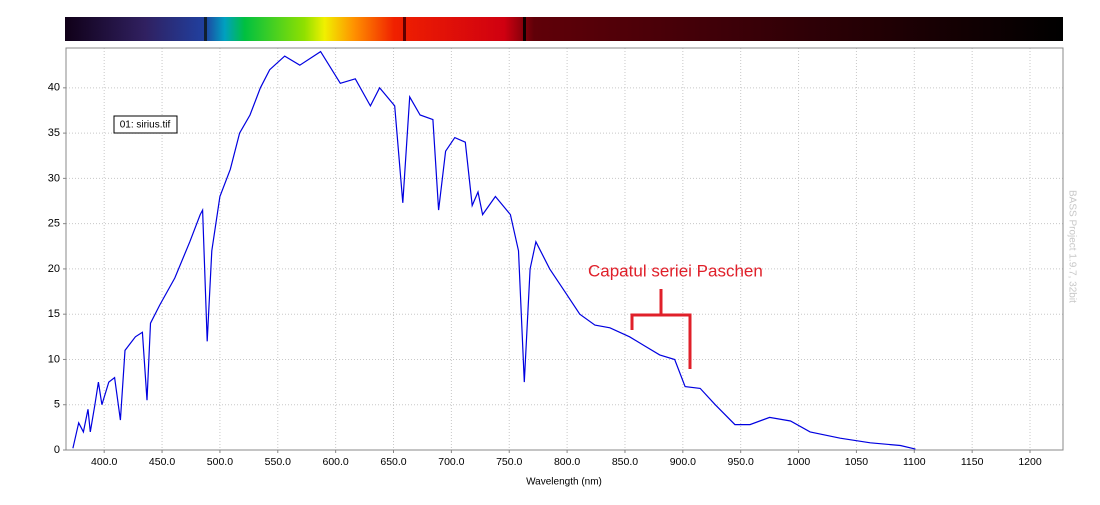 Image resolution: width=1100 pixels, height=505 pixels. I want to click on annotation-bracket, so click(661, 329).